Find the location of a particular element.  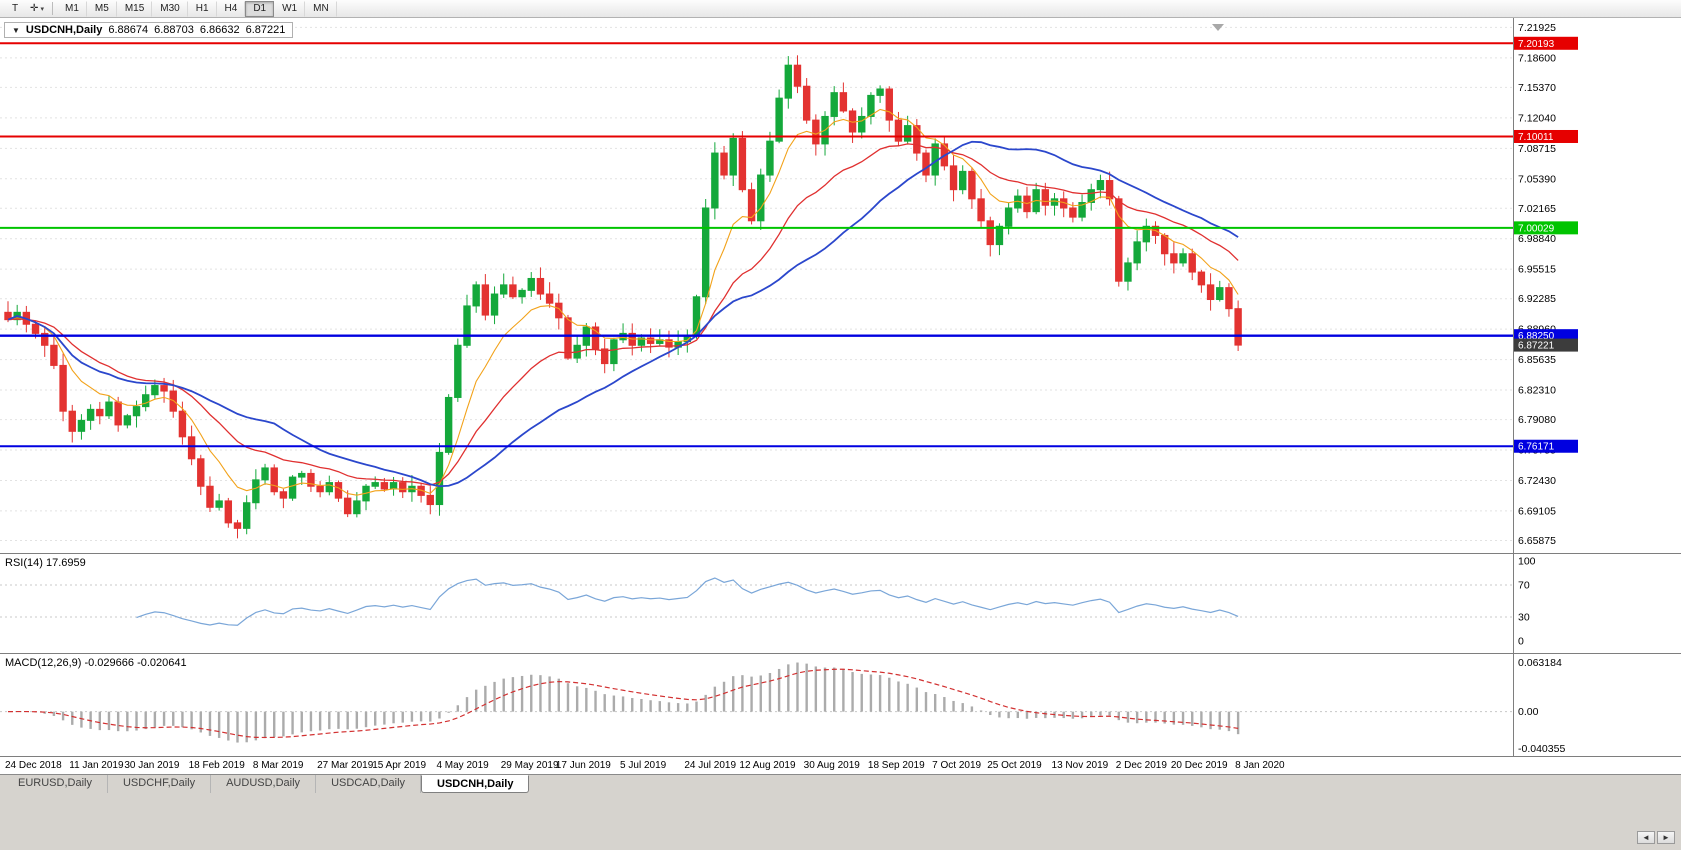

timeframe-button-mn: MN is located at coordinates (321, 8).